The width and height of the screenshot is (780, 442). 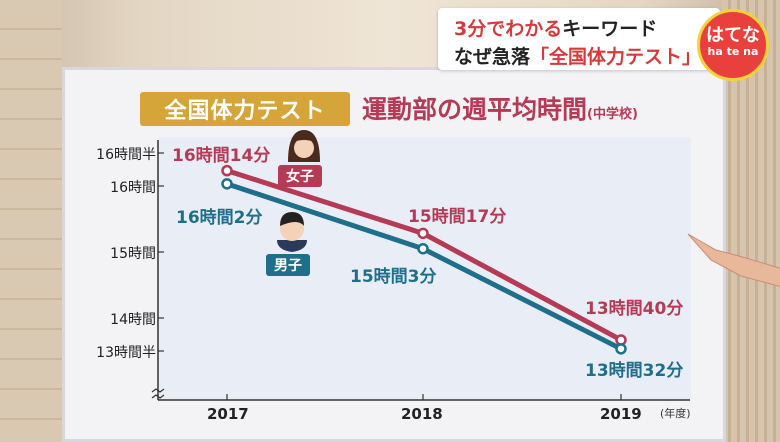 What do you see at coordinates (219, 218) in the screenshot?
I see `data-label-boys-2017: 16時間2分` at bounding box center [219, 218].